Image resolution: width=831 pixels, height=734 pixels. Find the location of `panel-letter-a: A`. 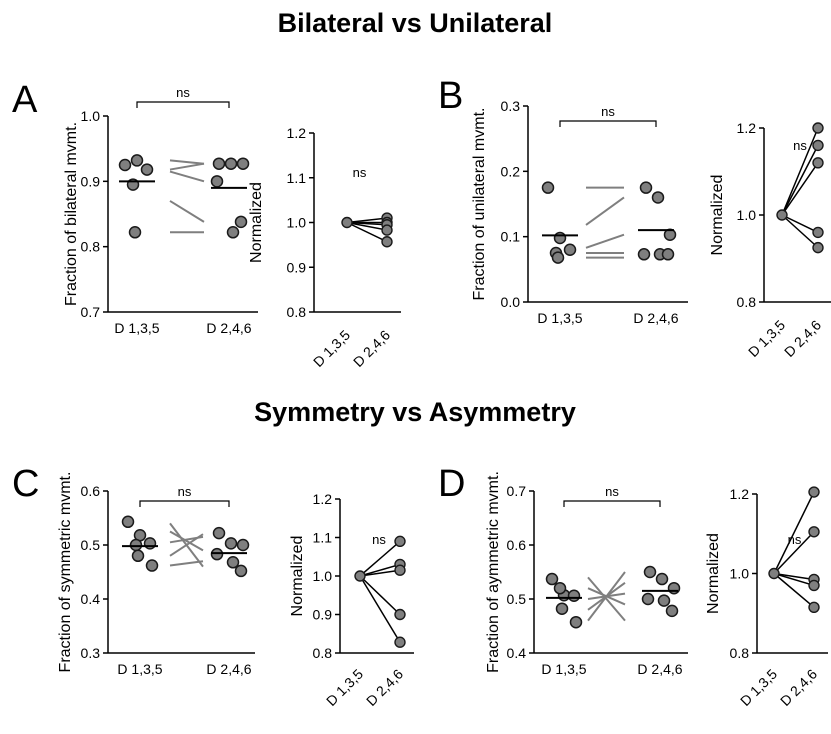

panel-letter-a: A is located at coordinates (25, 100).